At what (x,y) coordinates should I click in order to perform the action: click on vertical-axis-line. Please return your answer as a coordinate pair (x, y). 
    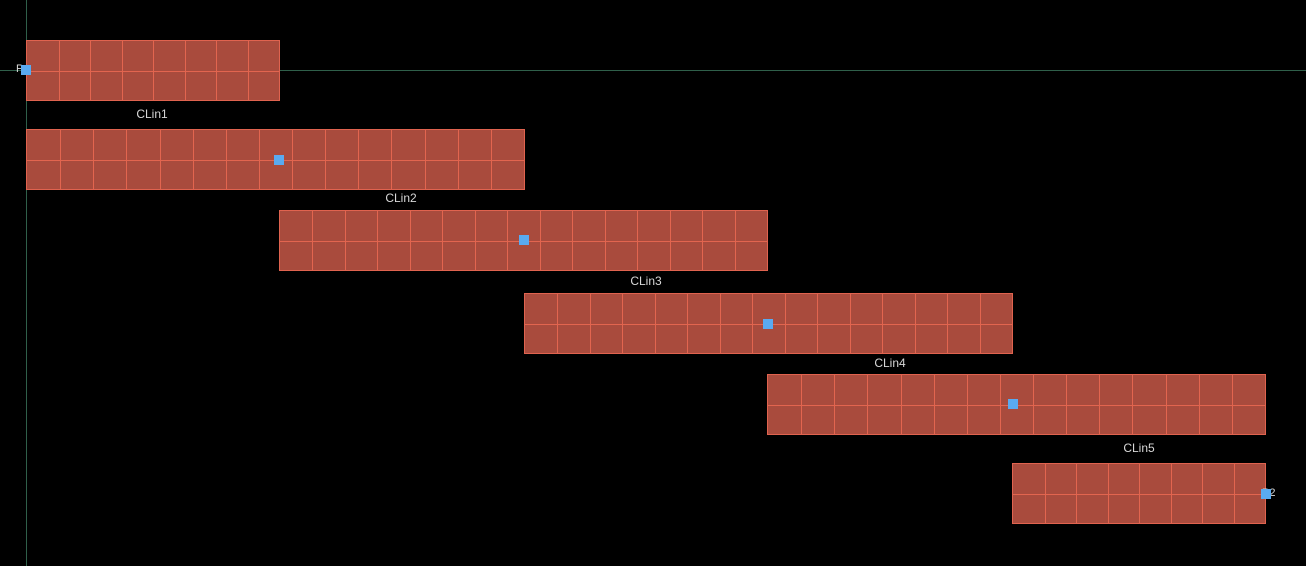
    Looking at the image, I should click on (26, 283).